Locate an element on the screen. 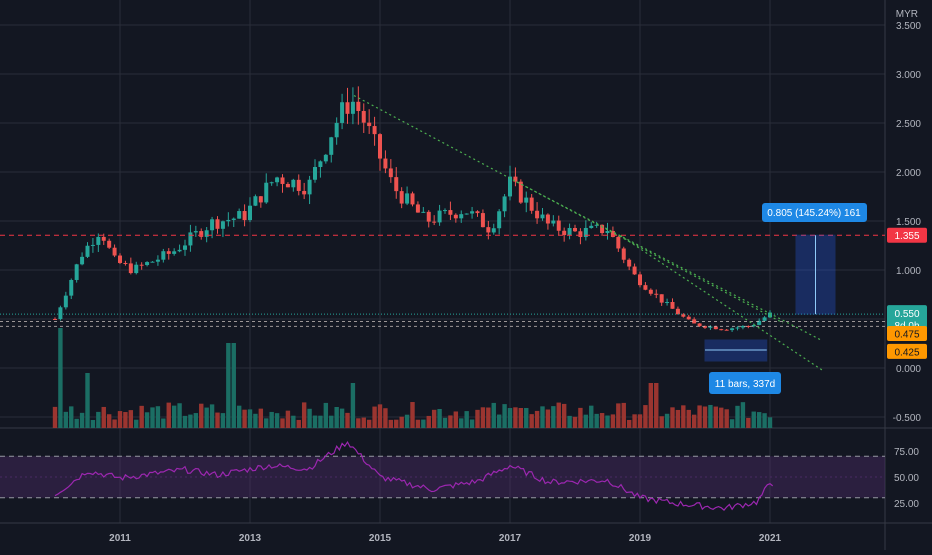 The width and height of the screenshot is (932, 555). measure-tools: 0.805 (145.24%) 161 11 bars, 337d is located at coordinates (785, 298).